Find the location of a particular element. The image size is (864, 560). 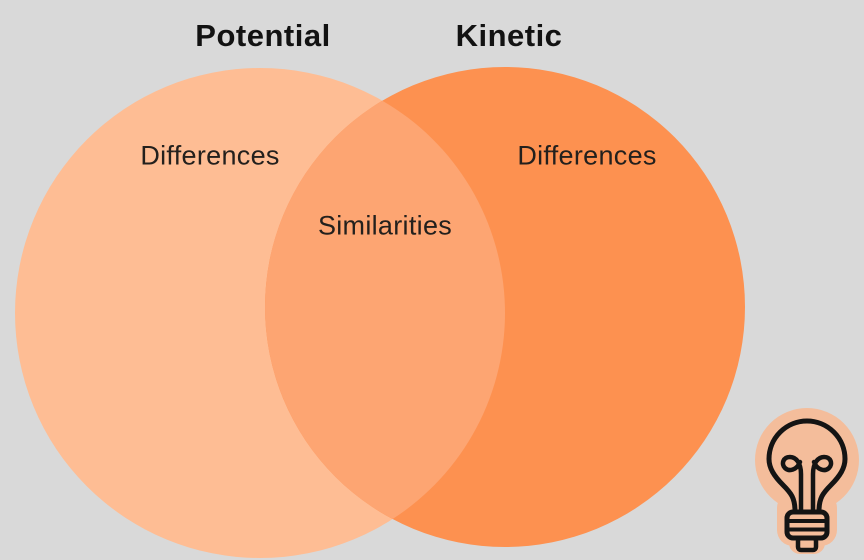

label-differences-left: Differences is located at coordinates (210, 155).